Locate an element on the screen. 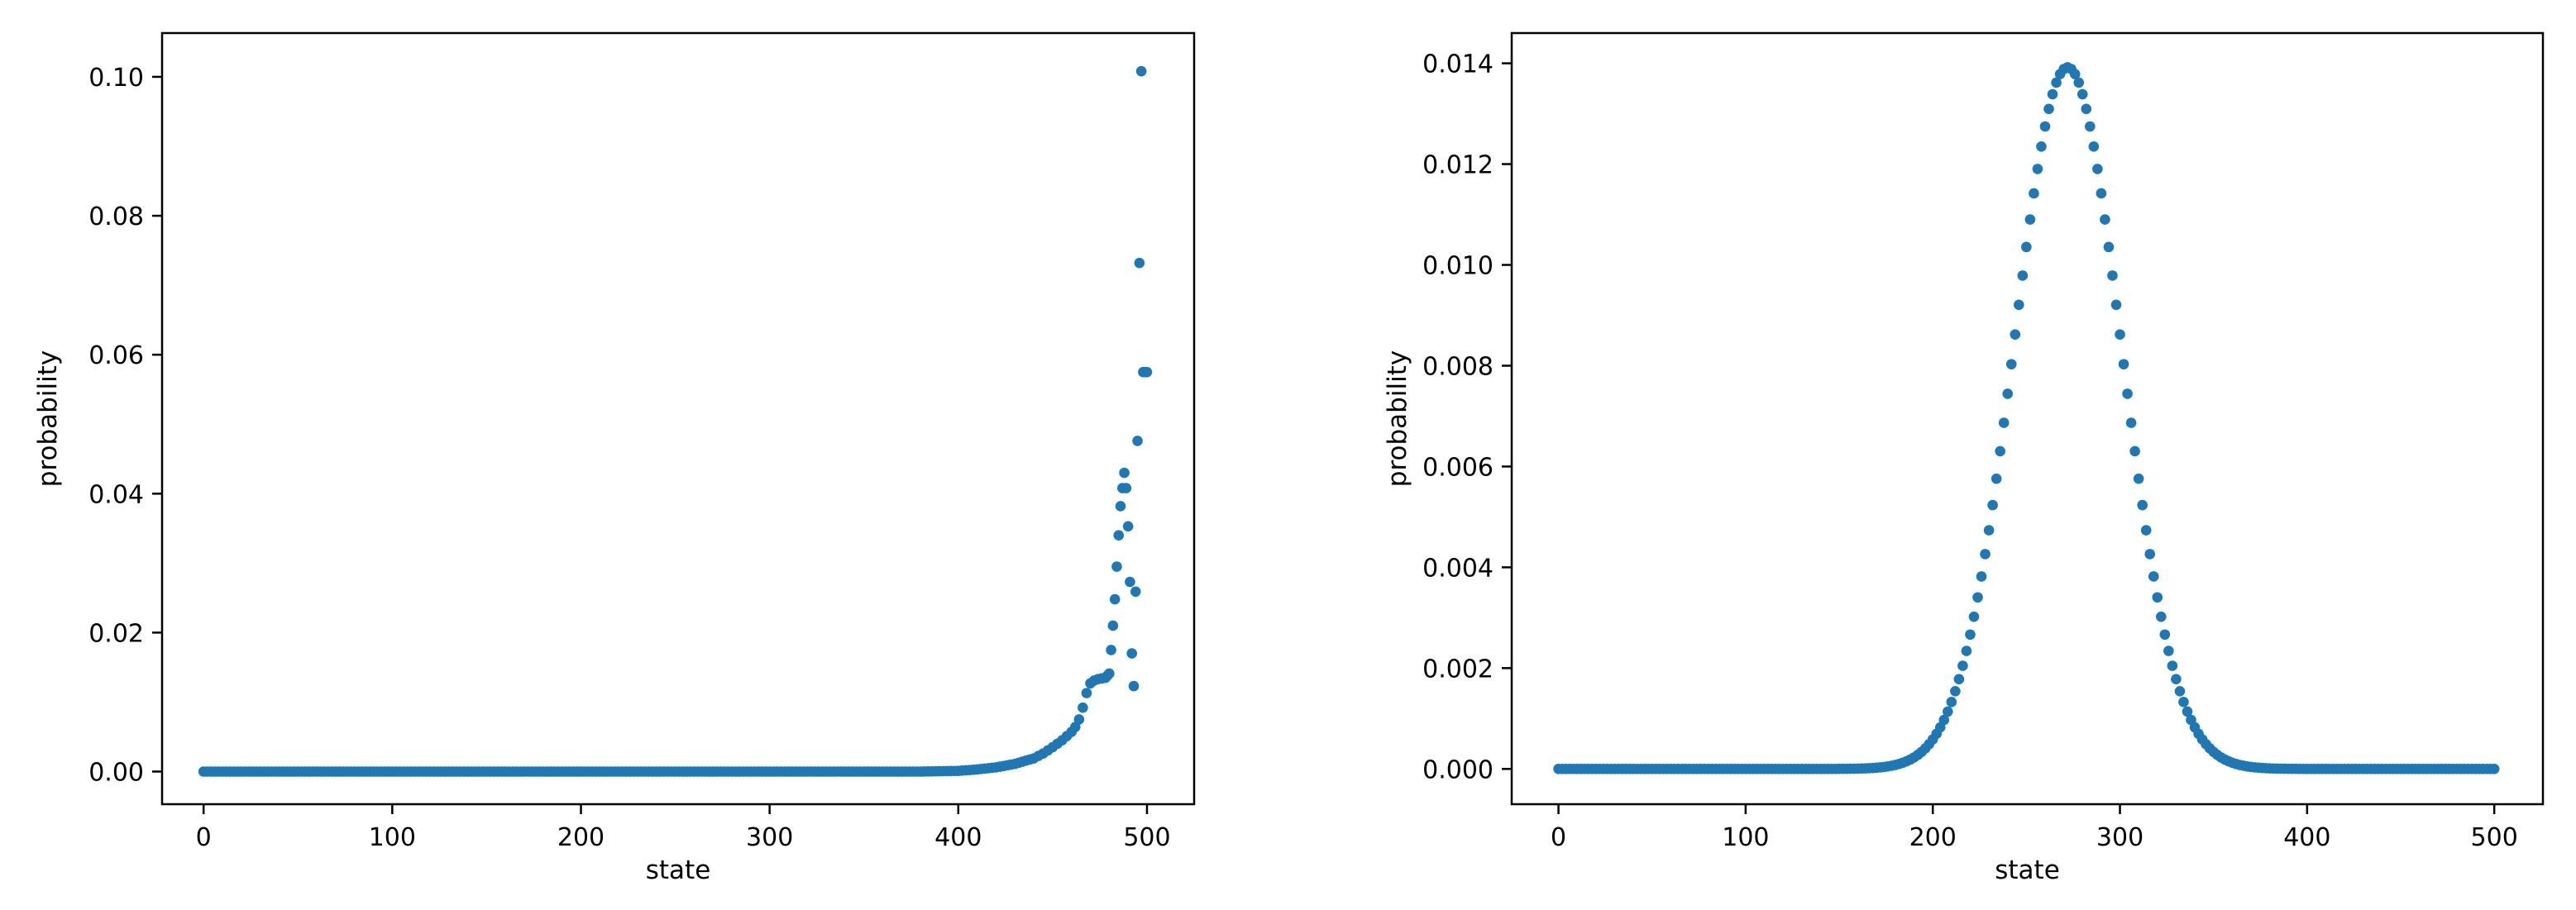 This screenshot has width=2576, height=910. y-tick-label: 0.00 is located at coordinates (116, 772).